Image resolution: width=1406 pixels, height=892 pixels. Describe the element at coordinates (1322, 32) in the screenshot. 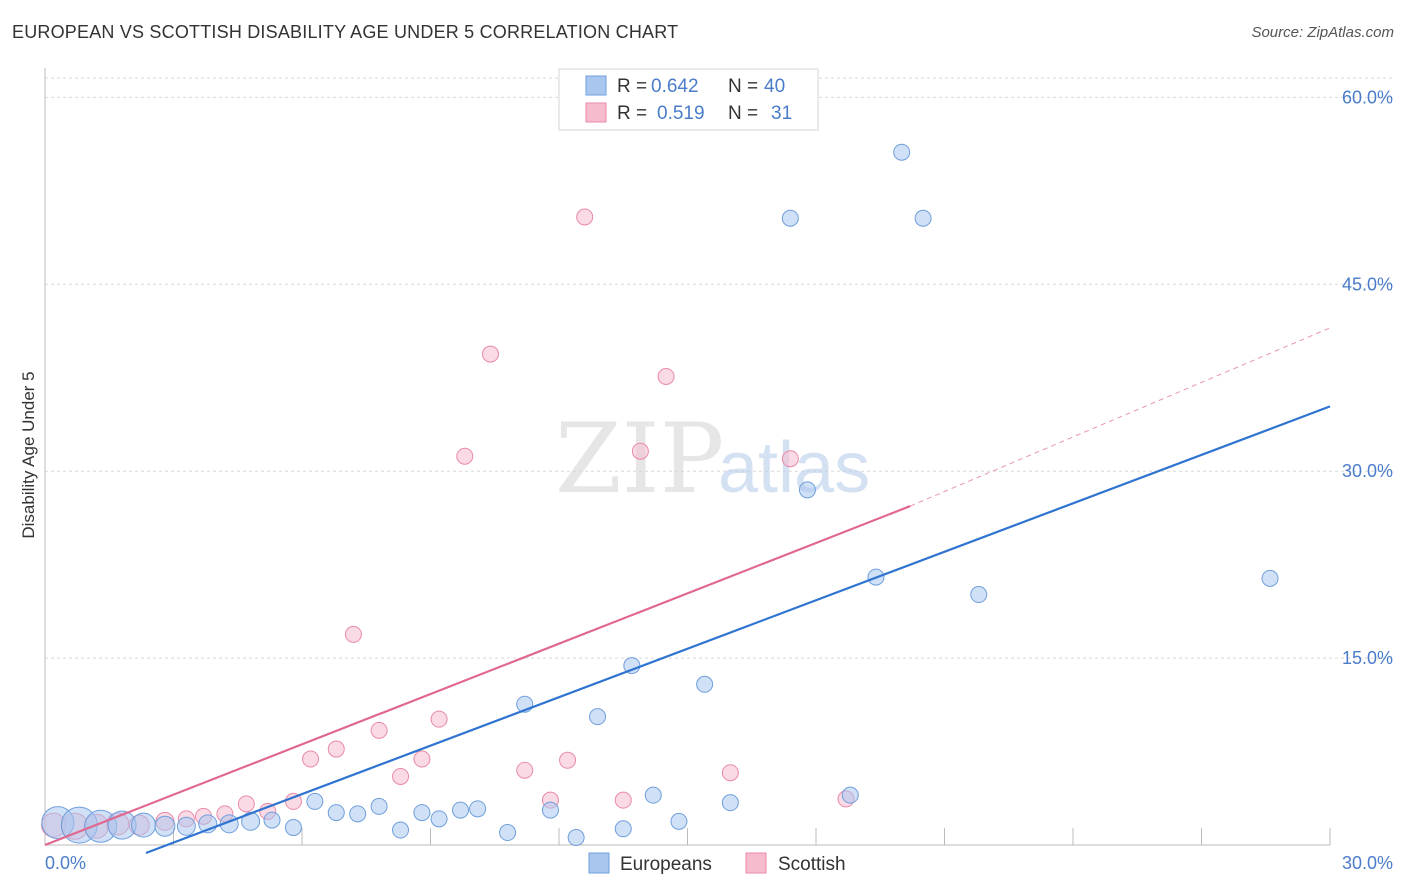

I see `source-credit: Source: ZipAtlas.com` at that location.